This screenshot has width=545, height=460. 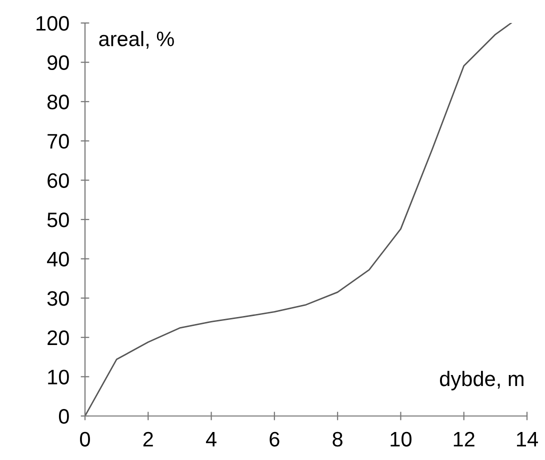 What do you see at coordinates (52, 23) in the screenshot?
I see `y-tick-label: 100` at bounding box center [52, 23].